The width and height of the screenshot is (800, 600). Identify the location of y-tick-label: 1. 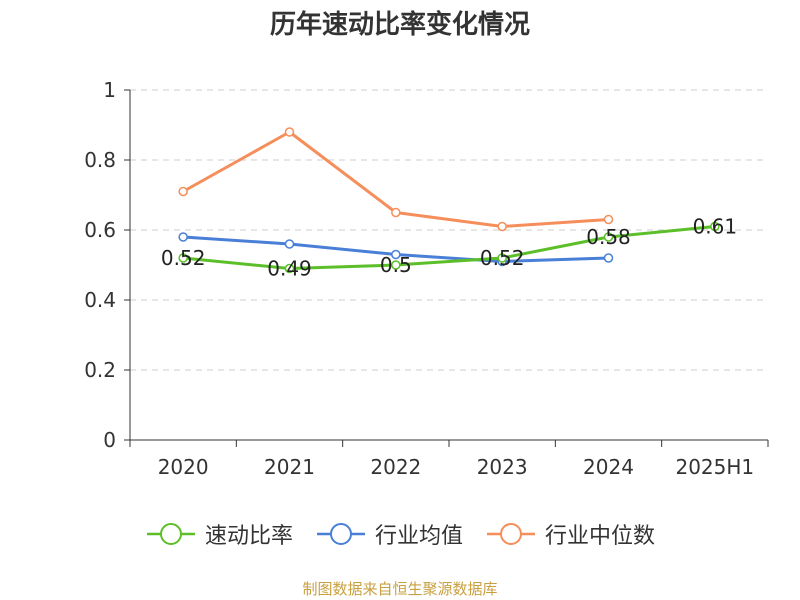
(109, 90).